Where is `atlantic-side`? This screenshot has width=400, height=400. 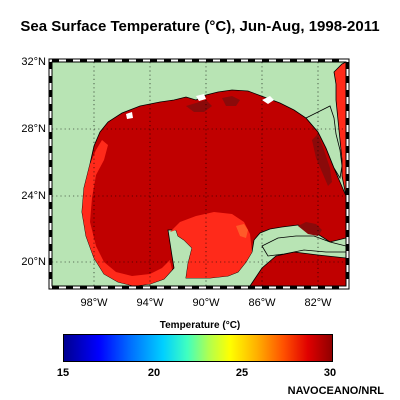 atlantic-side is located at coordinates (339, 129).